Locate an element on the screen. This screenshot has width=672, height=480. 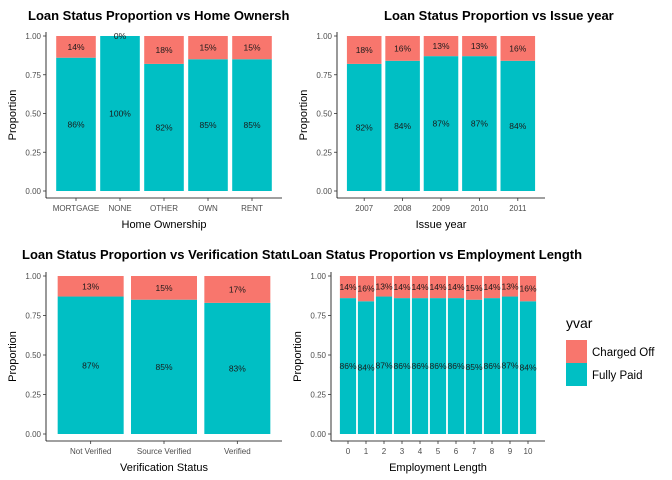
data-label-fully-paid: 83% is located at coordinates (237, 368).